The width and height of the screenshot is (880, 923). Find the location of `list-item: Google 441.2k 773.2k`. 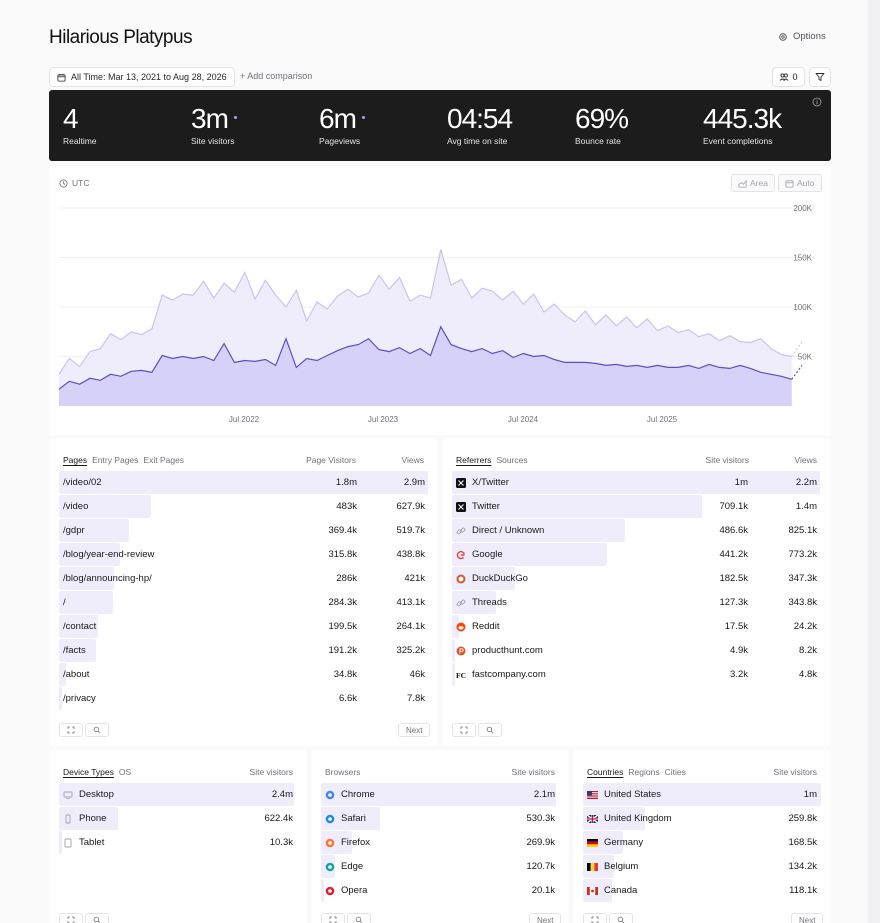

list-item: Google 441.2k 773.2k is located at coordinates (636, 555).